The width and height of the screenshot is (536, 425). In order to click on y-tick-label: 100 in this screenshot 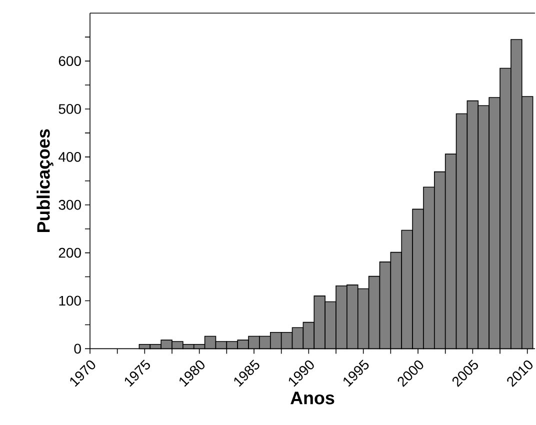, I will do `click(70, 301)`.